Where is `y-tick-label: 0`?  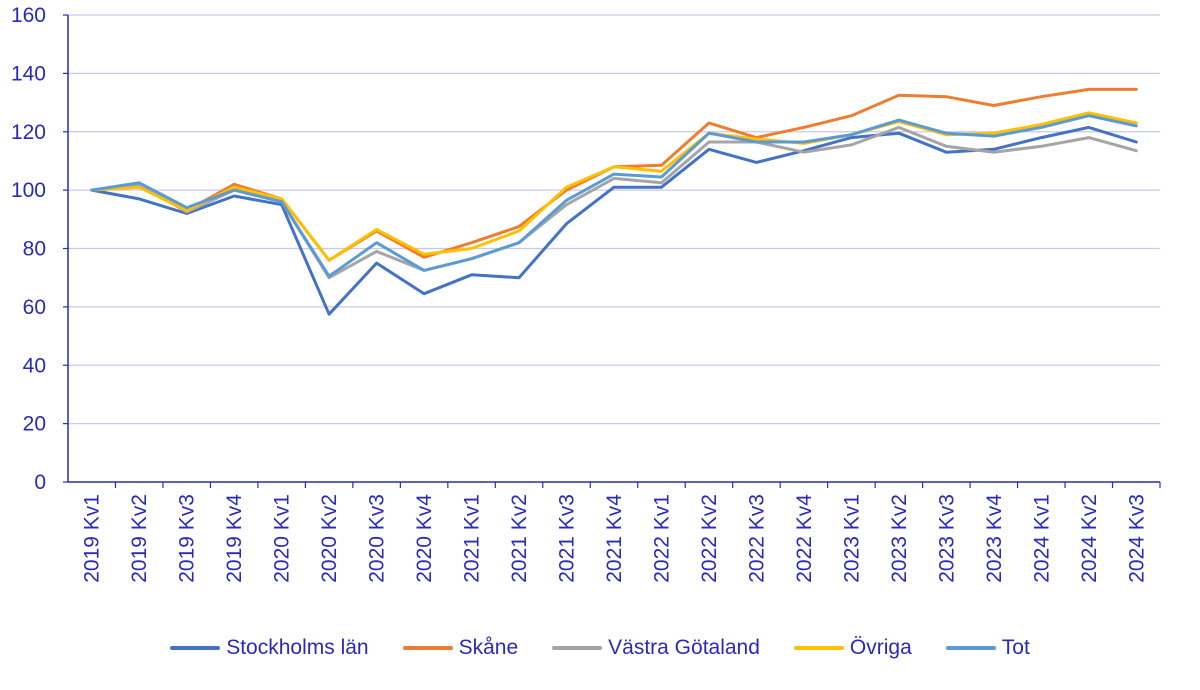 y-tick-label: 0 is located at coordinates (40, 482).